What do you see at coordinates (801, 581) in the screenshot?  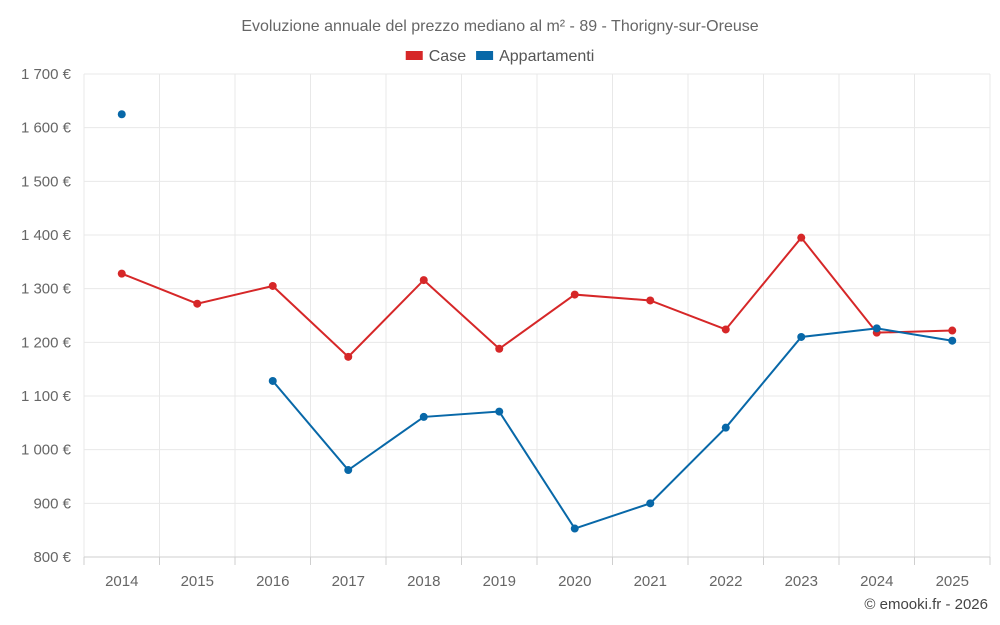 I see `x-tick-label: 2023` at bounding box center [801, 581].